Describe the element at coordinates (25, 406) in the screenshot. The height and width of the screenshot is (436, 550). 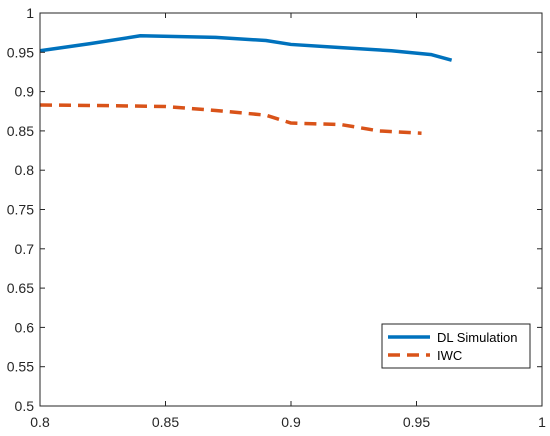
I see `y-tick-label: 0.5` at that location.